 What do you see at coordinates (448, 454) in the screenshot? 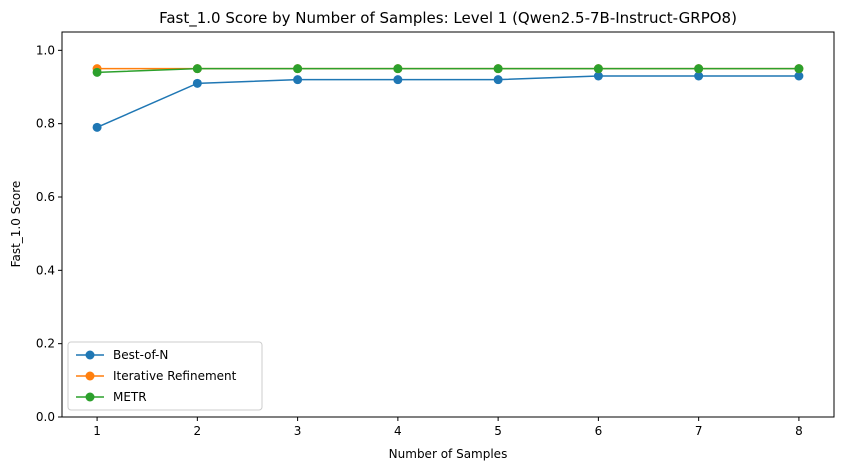
I see `x-axis-label: Number of Samples` at bounding box center [448, 454].